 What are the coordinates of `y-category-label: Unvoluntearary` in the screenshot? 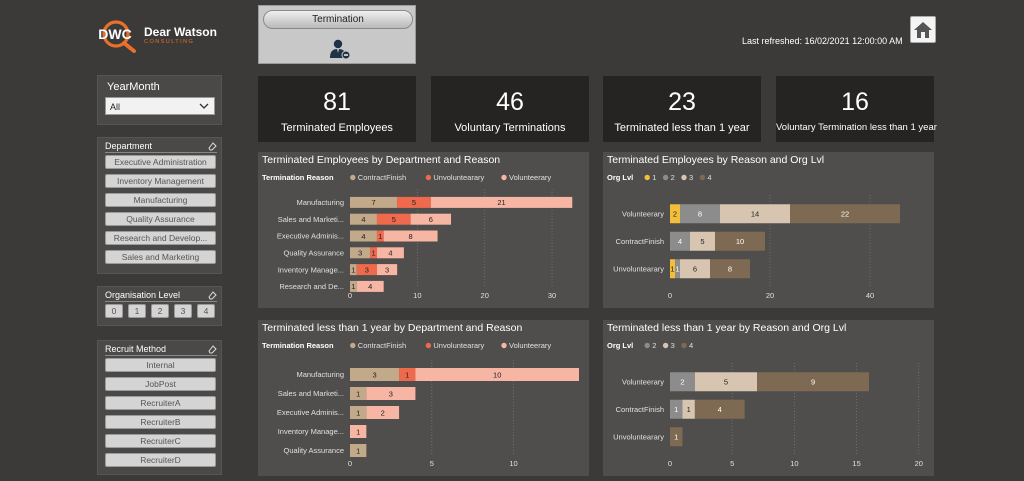 It's located at (638, 268).